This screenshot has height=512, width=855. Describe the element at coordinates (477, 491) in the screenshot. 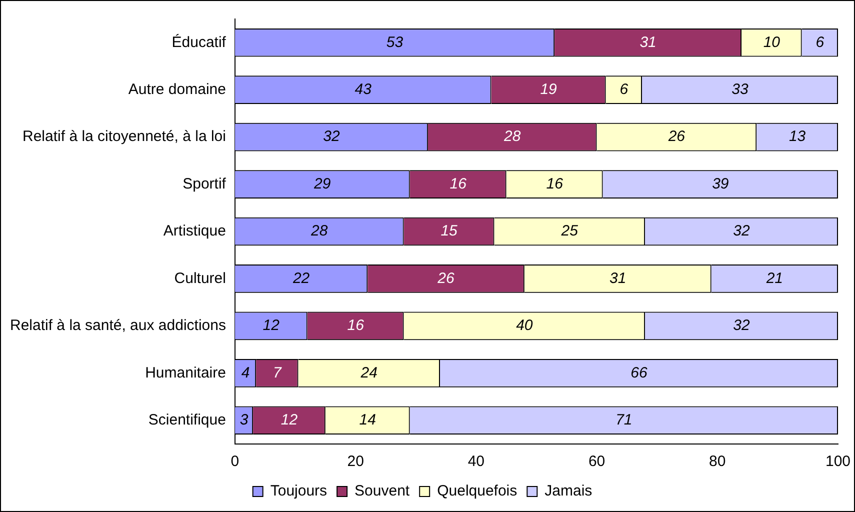

I see `legend-label: Quelquefois` at that location.